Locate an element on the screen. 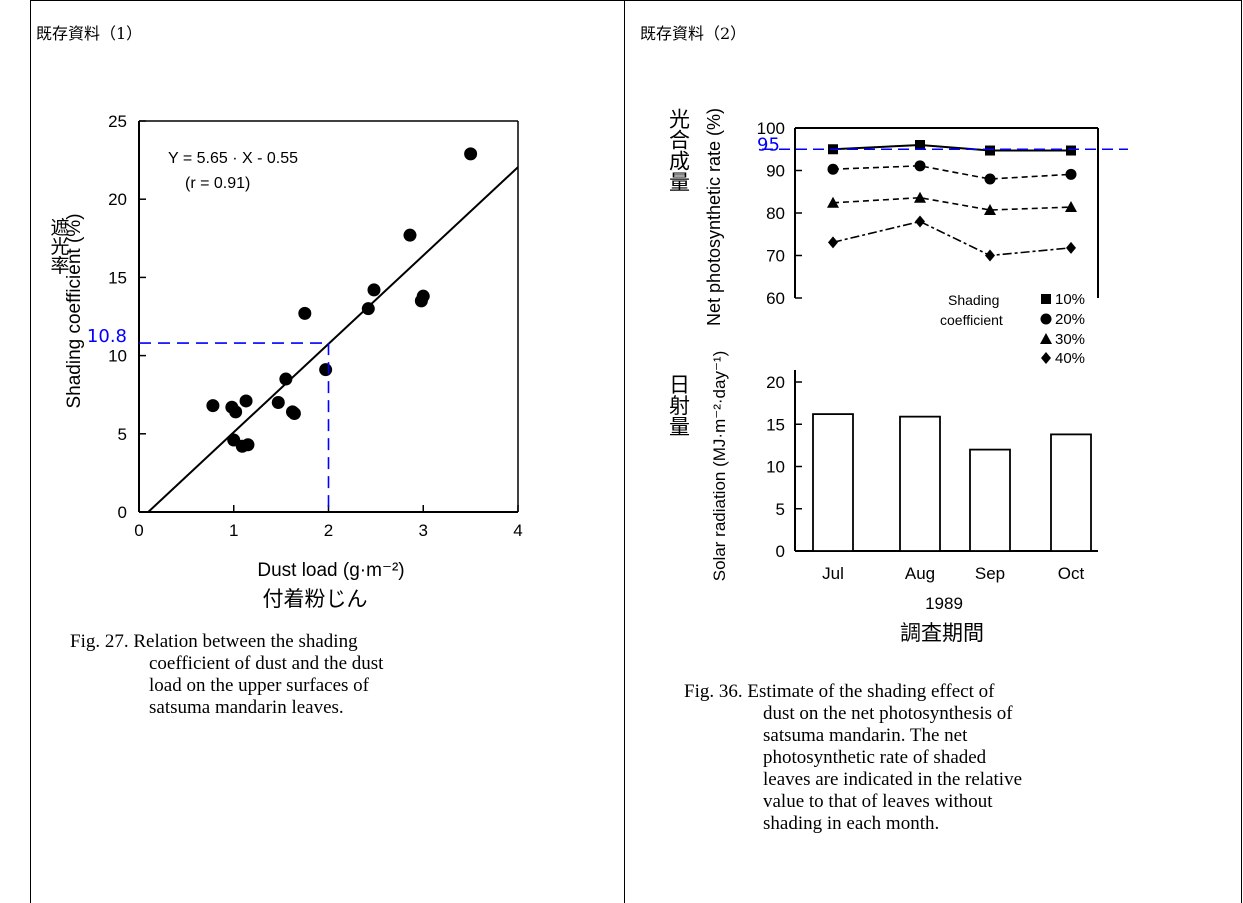  bar-sep is located at coordinates (990, 500).